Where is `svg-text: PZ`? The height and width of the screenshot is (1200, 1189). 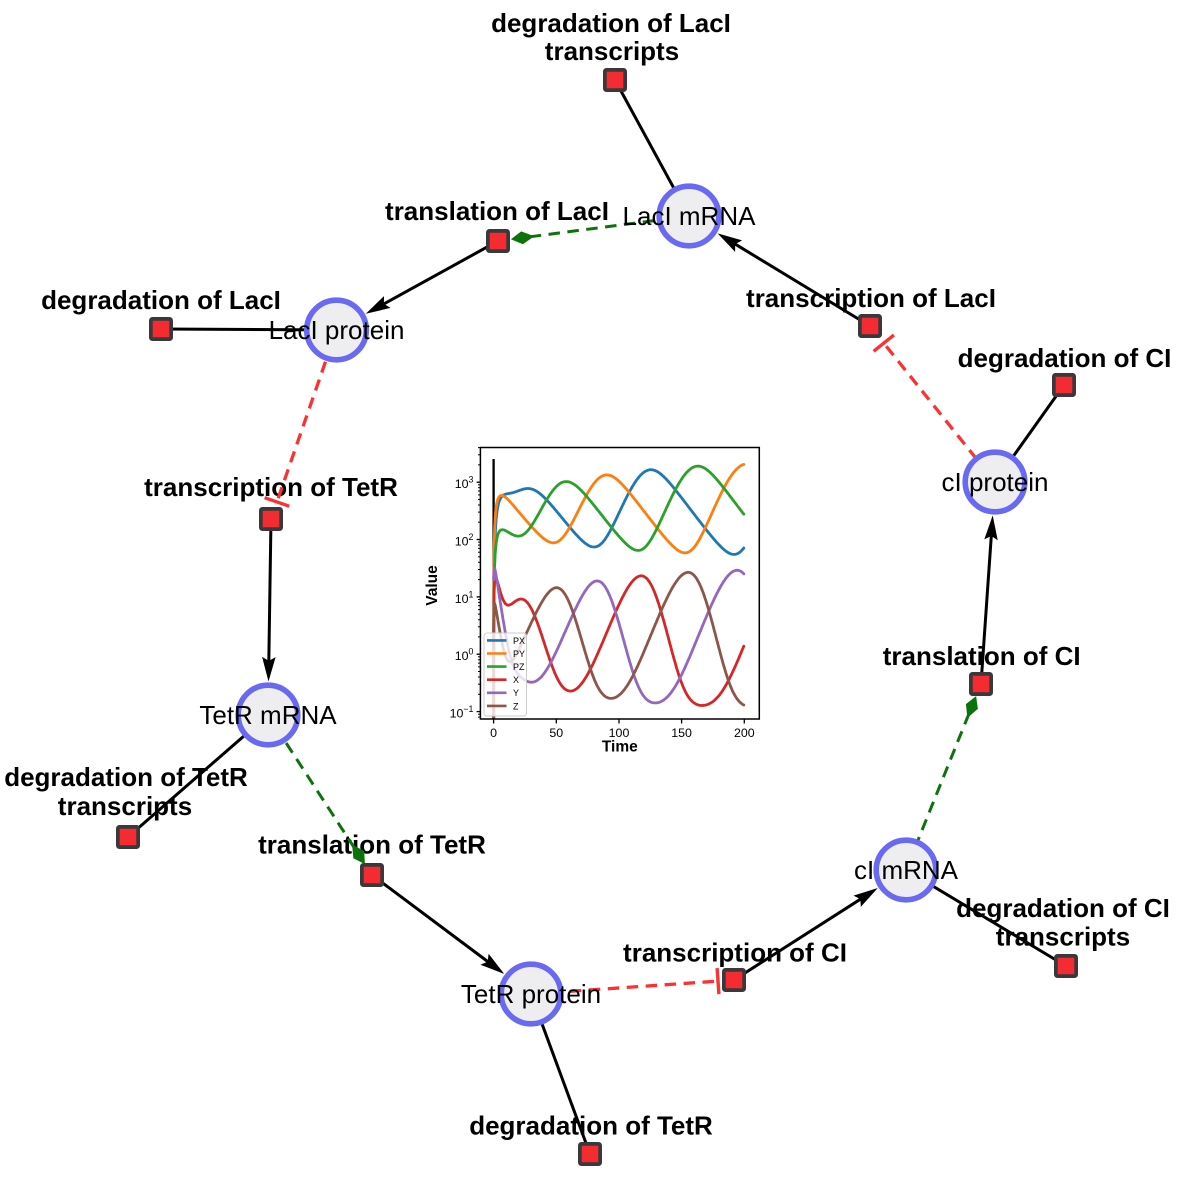 svg-text: PZ is located at coordinates (519, 667).